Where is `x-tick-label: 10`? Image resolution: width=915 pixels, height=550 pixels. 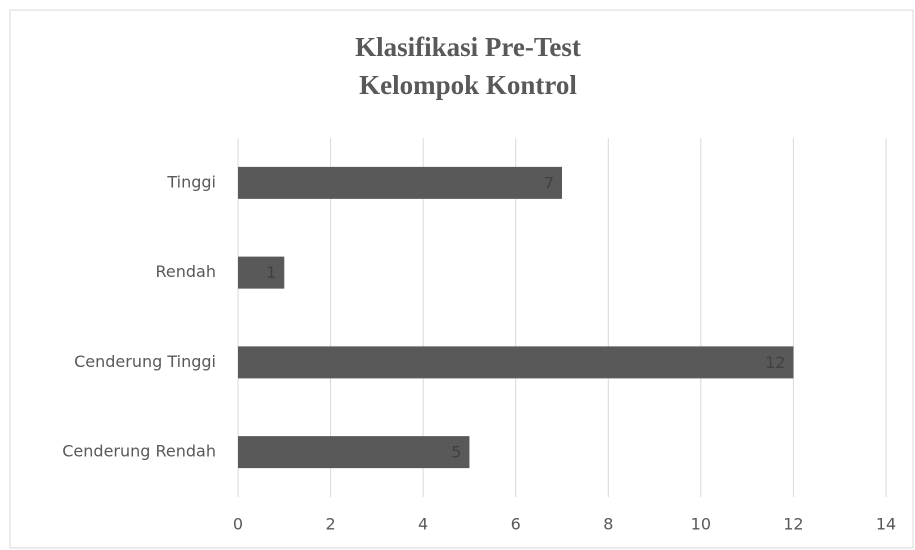
x-tick-label: 10 is located at coordinates (701, 524).